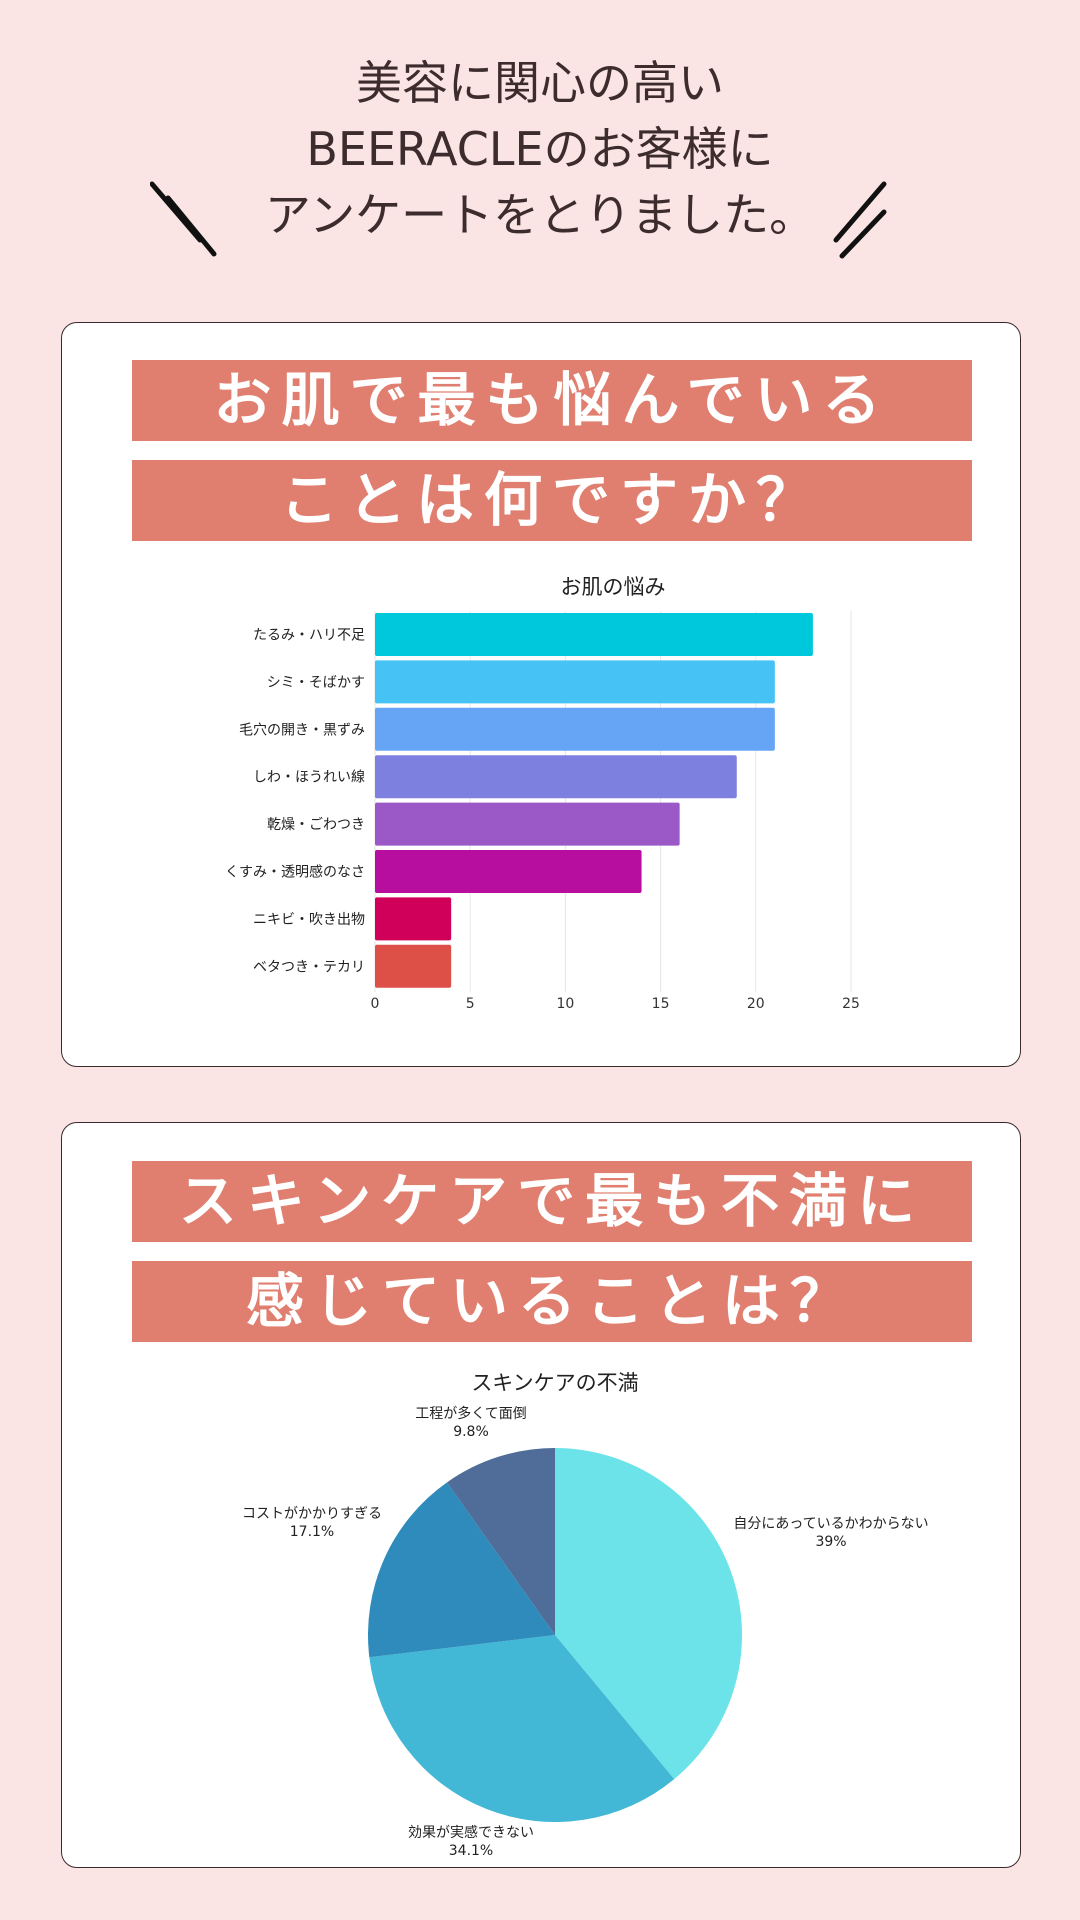 The height and width of the screenshot is (1920, 1080). I want to click on x-tick-label: 0, so click(375, 1004).